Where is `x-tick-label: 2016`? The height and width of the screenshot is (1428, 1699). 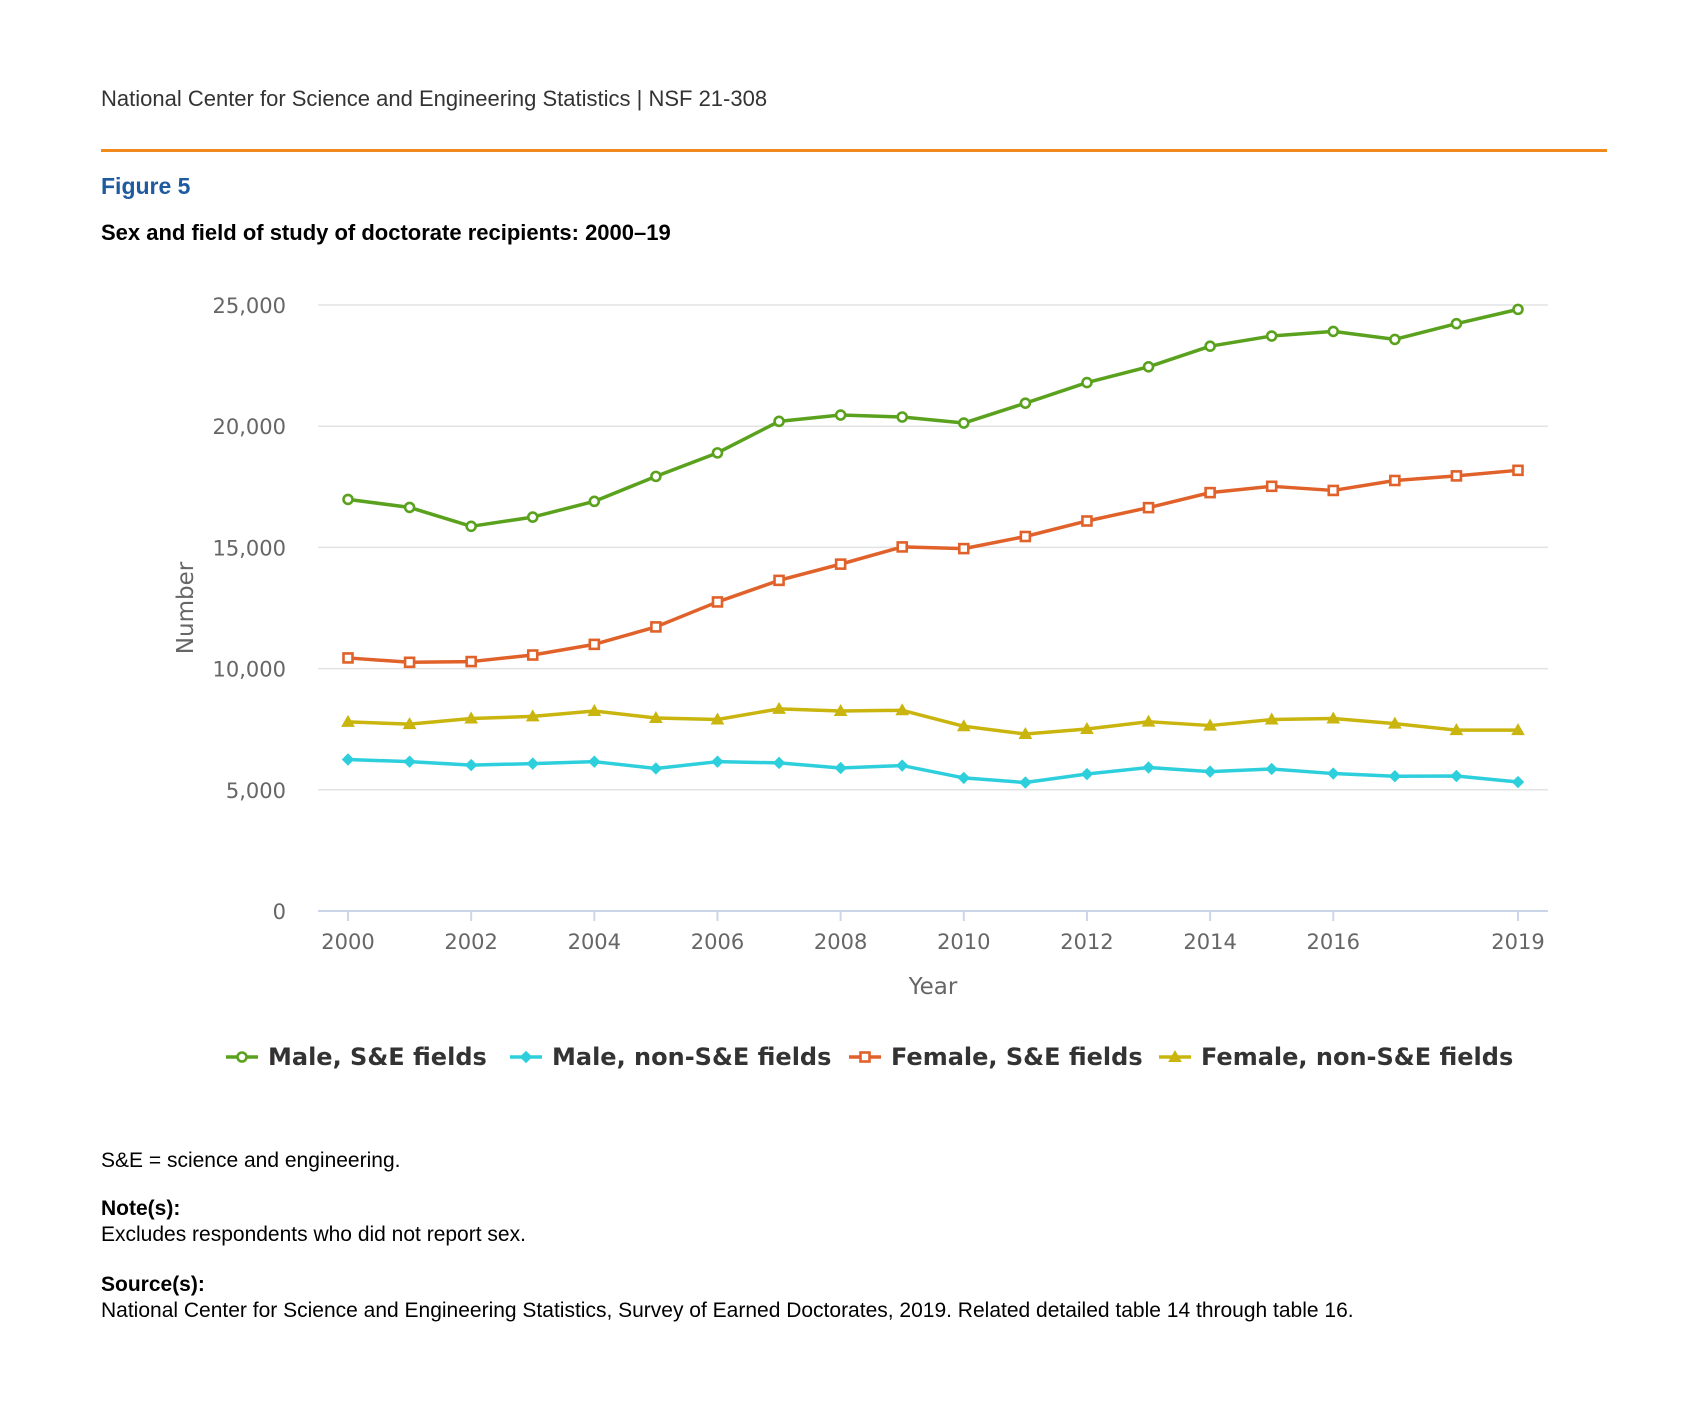 x-tick-label: 2016 is located at coordinates (1333, 942).